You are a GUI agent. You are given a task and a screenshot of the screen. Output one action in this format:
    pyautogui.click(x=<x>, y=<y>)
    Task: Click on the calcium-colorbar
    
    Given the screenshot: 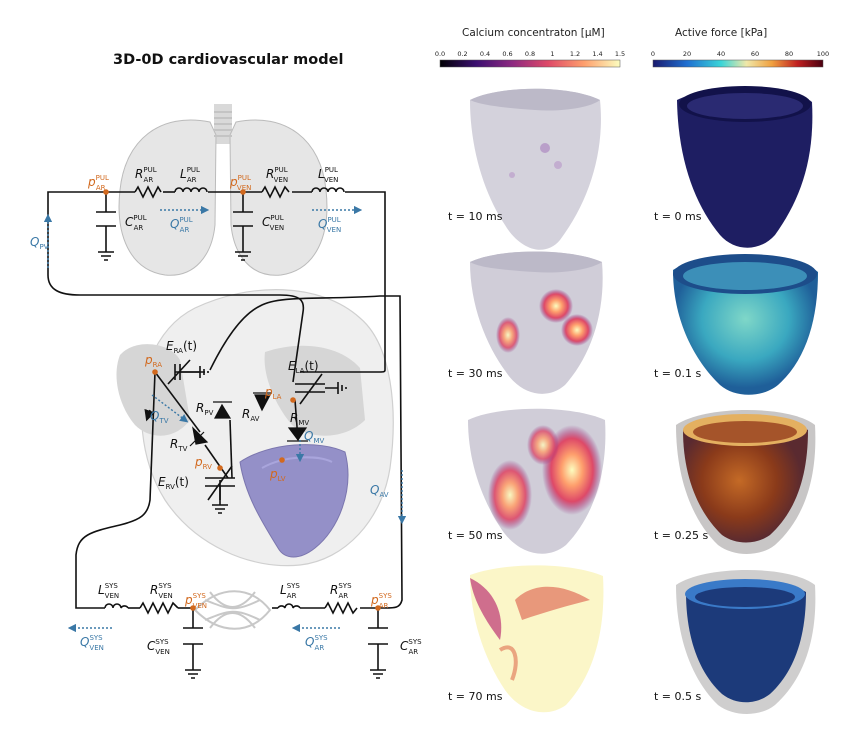 What is the action you would take?
    pyautogui.click(x=530, y=63)
    